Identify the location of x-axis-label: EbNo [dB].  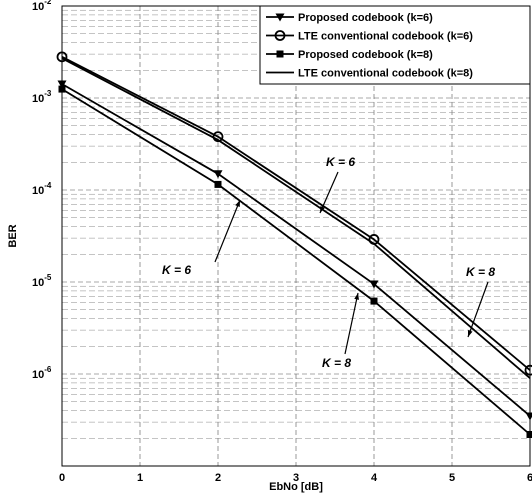
(296, 487).